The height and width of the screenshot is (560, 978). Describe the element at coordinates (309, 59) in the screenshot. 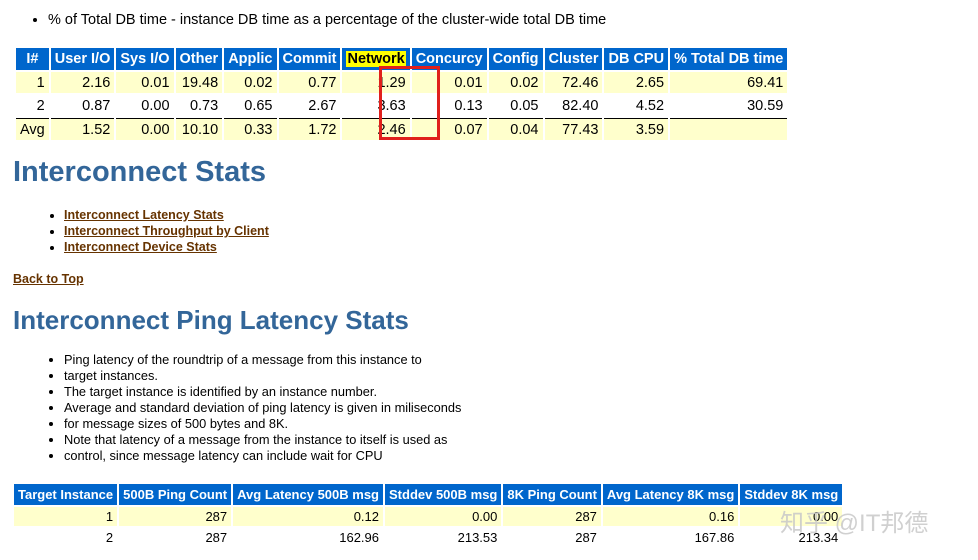

I see `col-header-commit: Commit` at that location.